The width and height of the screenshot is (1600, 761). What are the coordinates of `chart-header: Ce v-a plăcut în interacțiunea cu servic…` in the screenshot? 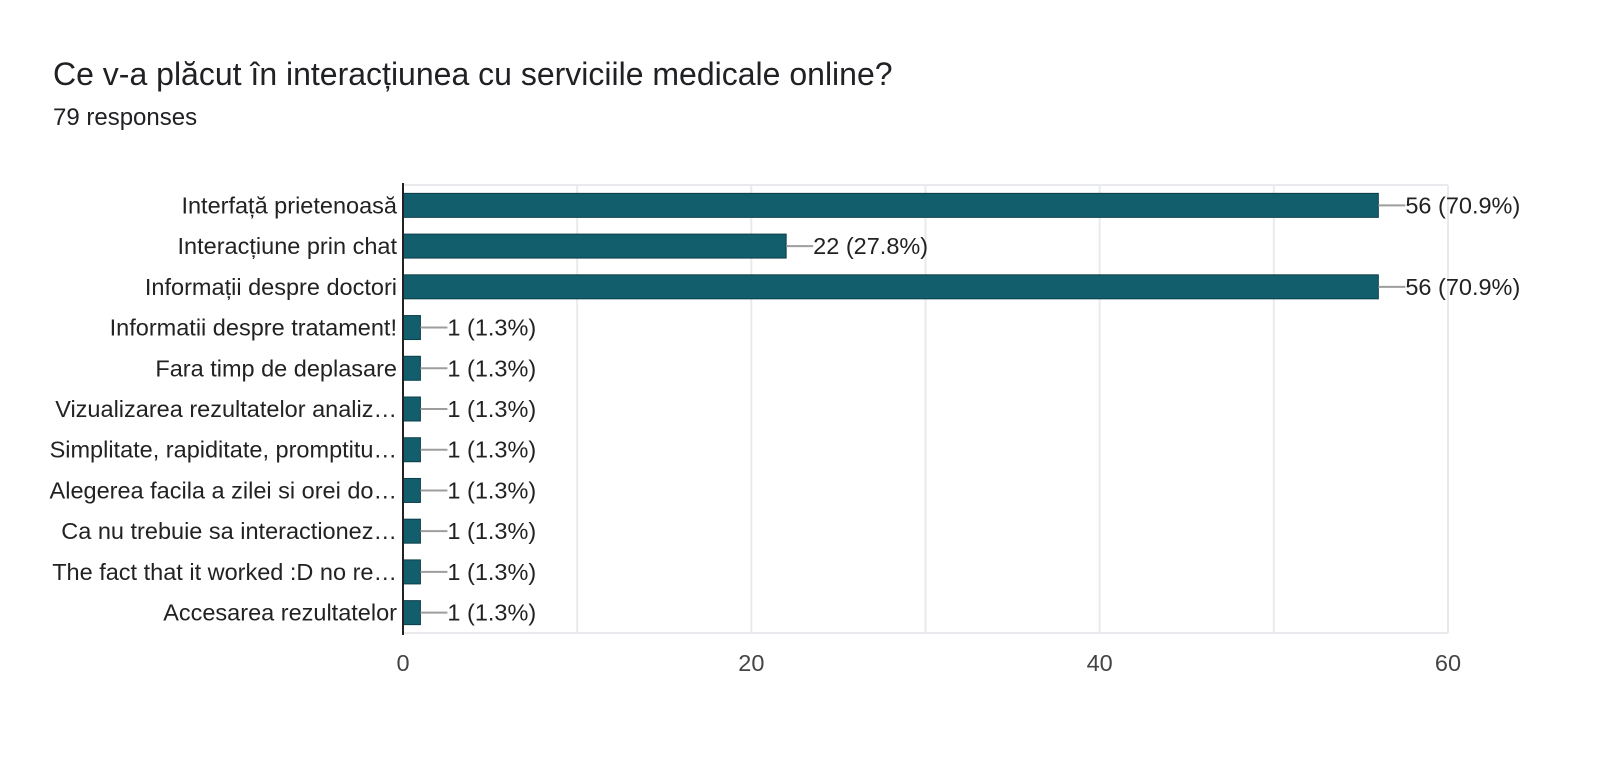 It's located at (473, 93).